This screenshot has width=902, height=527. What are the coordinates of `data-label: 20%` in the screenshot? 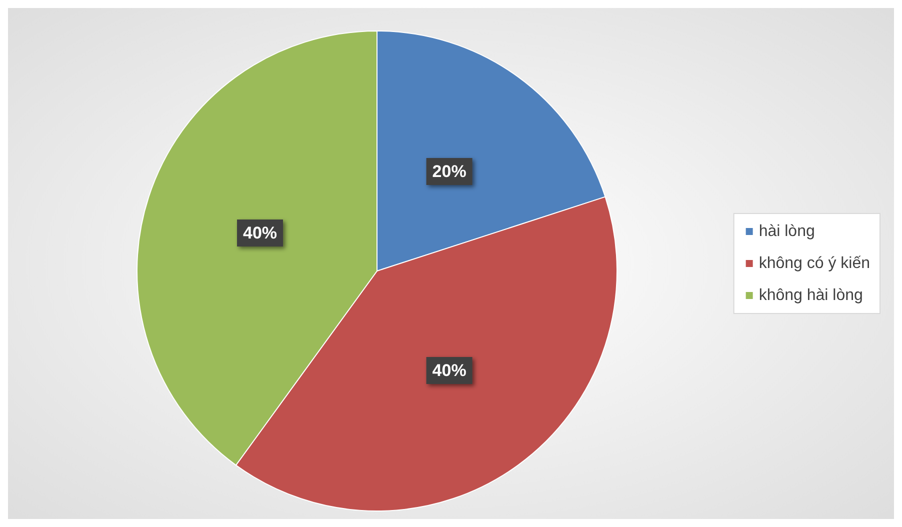 It's located at (449, 171).